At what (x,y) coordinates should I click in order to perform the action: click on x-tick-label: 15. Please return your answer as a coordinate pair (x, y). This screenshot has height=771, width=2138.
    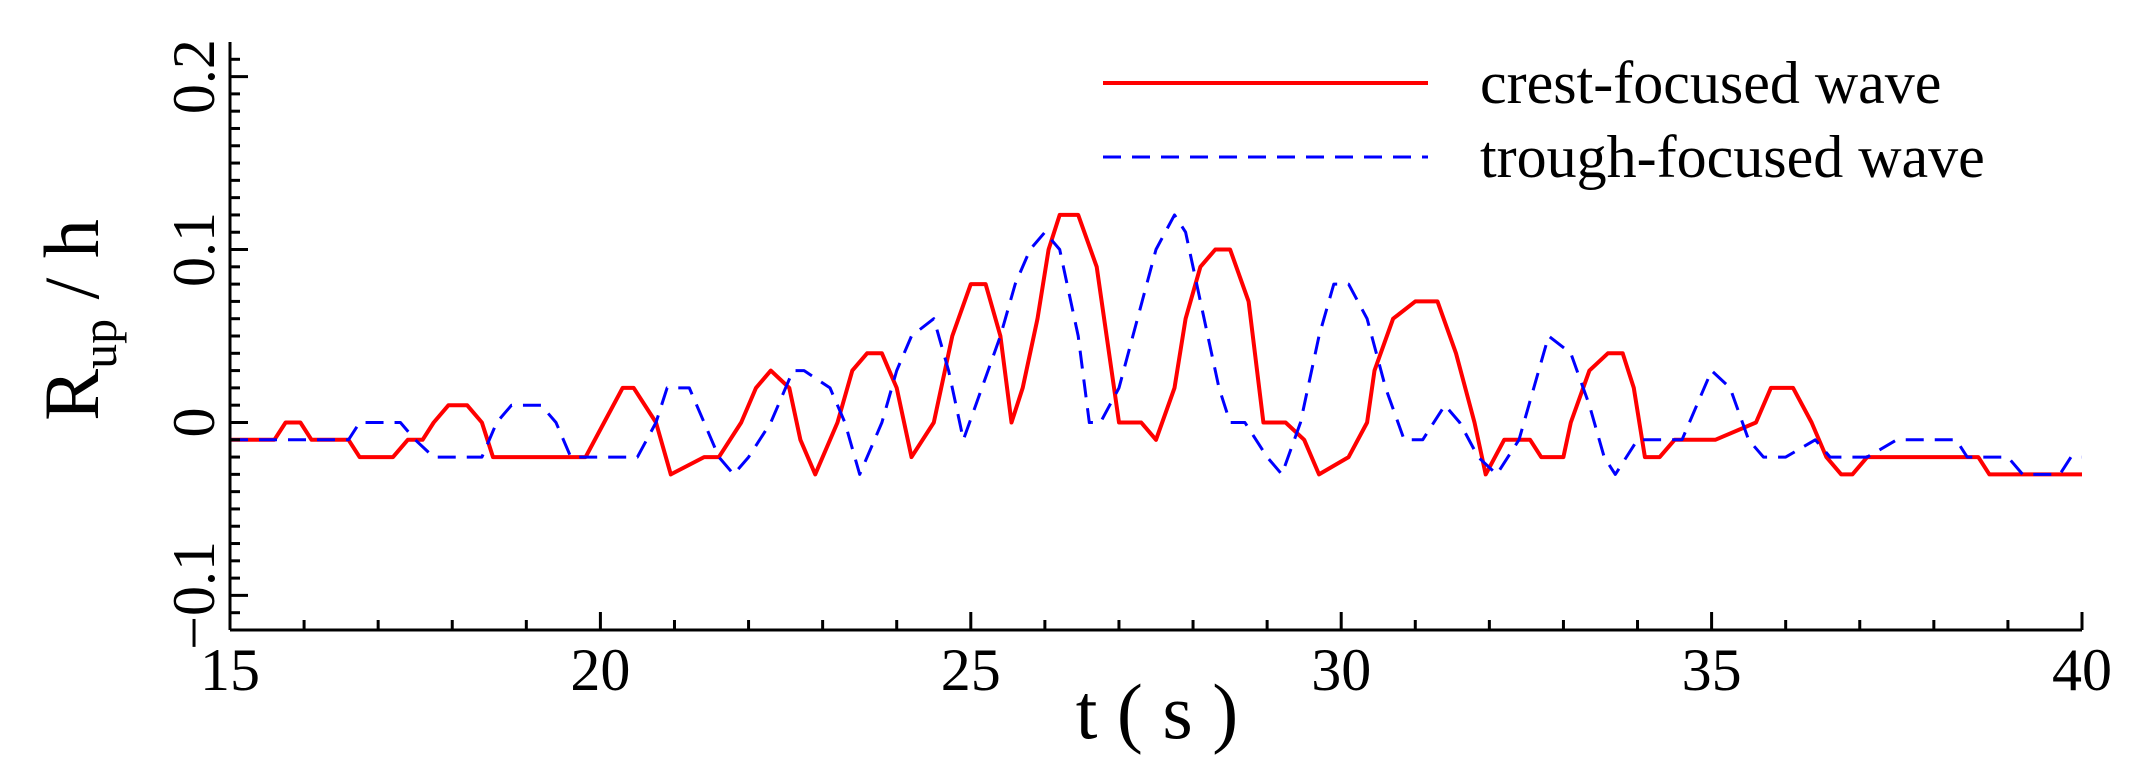
    Looking at the image, I should click on (230, 670).